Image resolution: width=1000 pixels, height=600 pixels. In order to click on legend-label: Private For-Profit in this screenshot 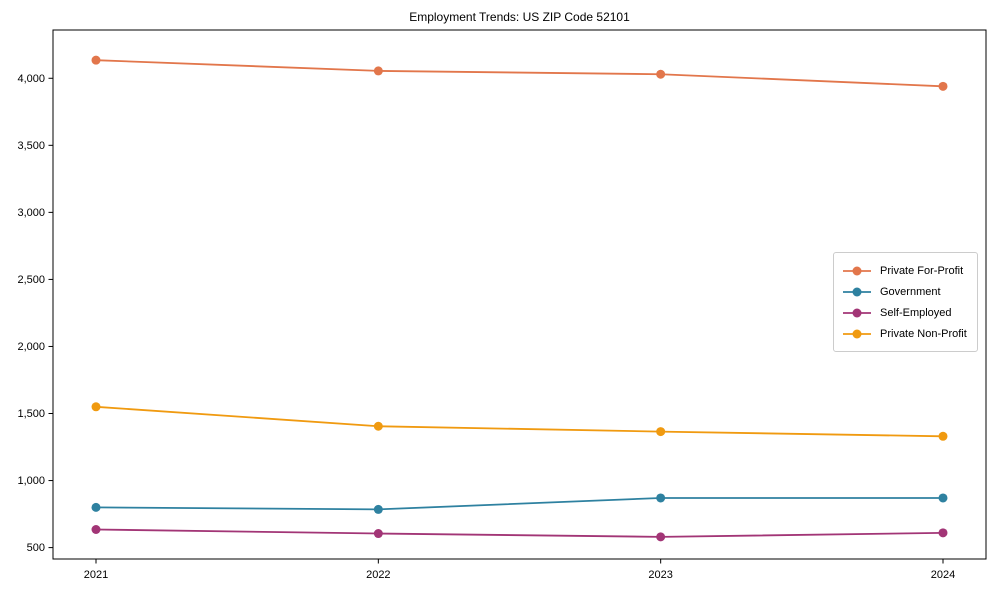, I will do `click(922, 270)`.